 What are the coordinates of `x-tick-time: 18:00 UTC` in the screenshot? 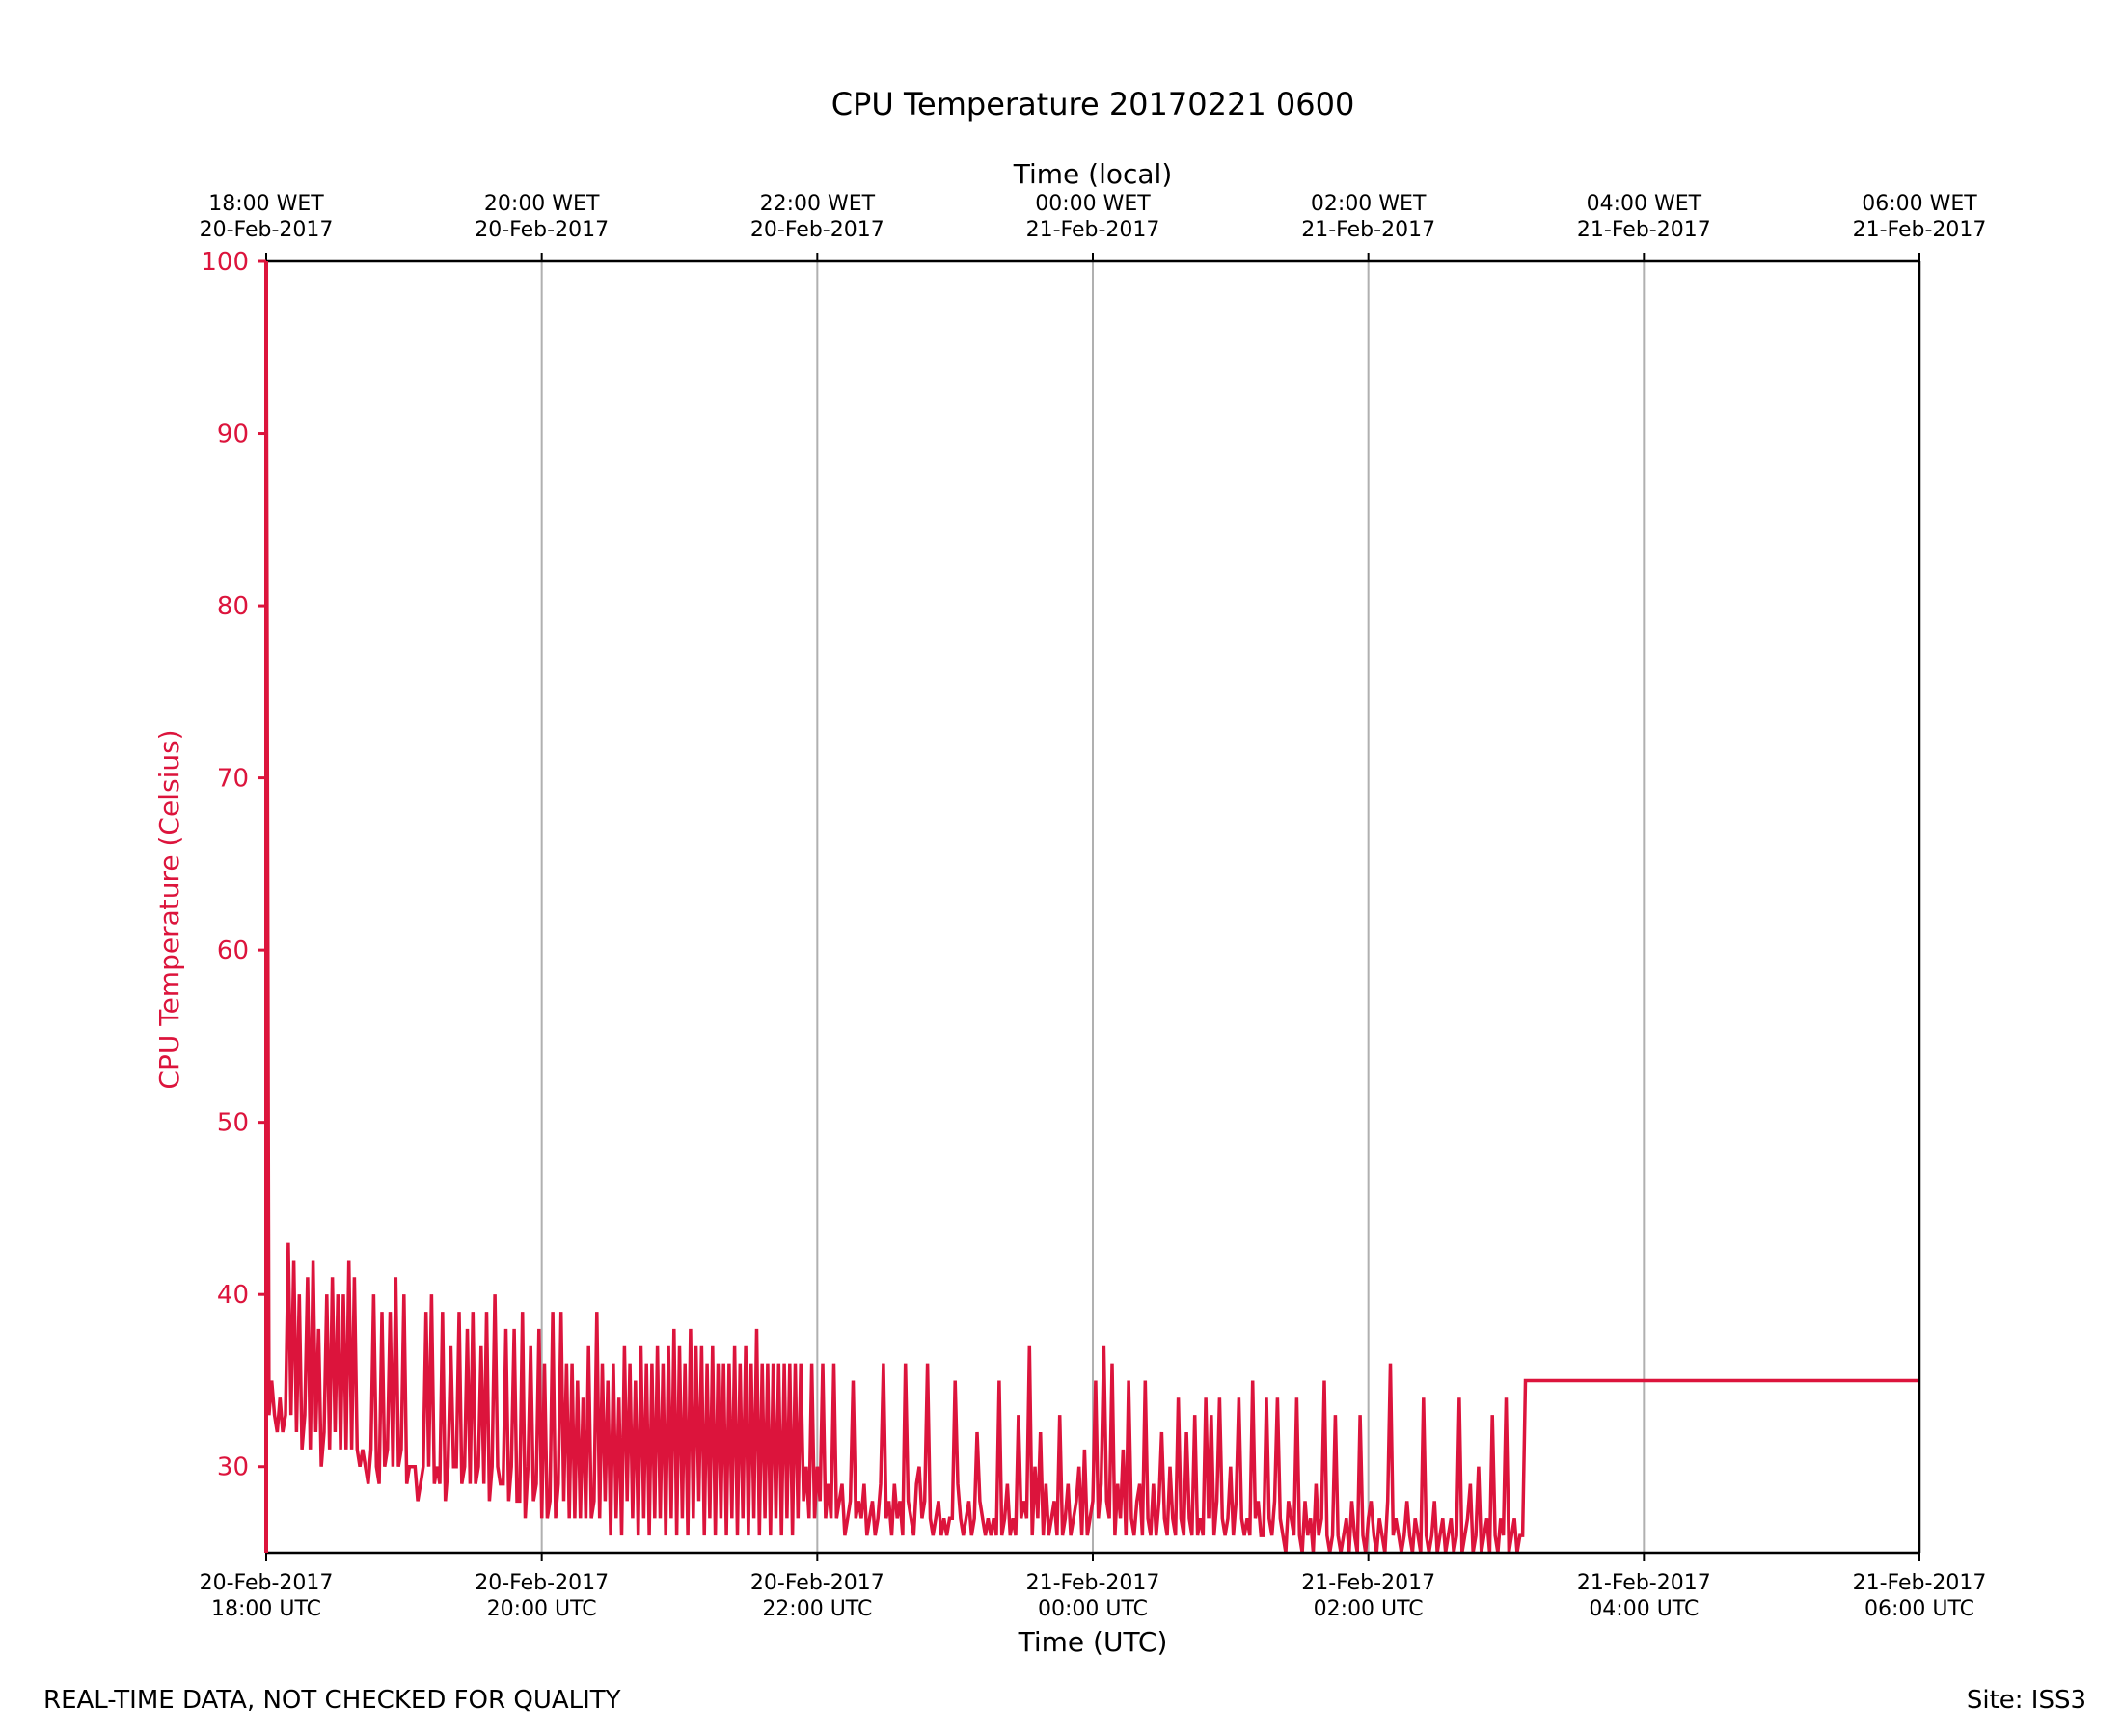 It's located at (266, 1609).